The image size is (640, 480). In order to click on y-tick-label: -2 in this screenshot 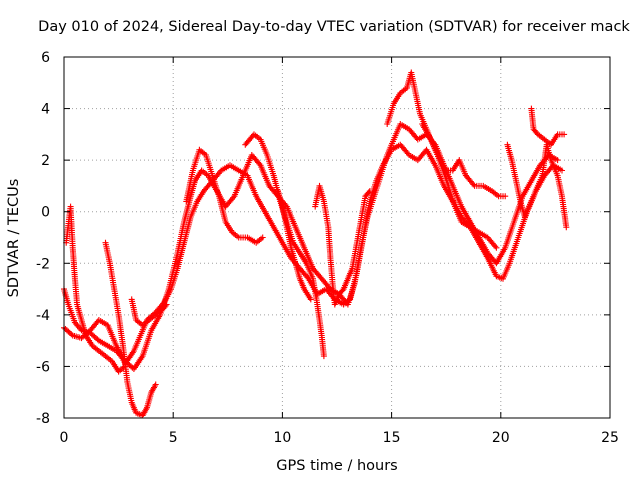, I will do `click(43, 264)`.